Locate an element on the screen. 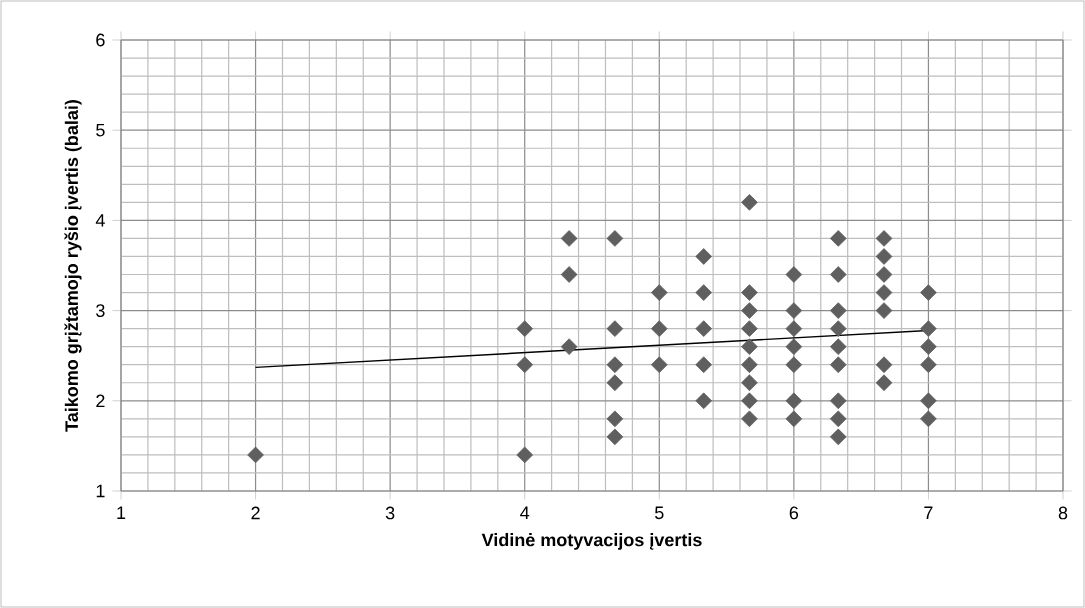 The height and width of the screenshot is (608, 1085). y-tick-label: 5 is located at coordinates (100, 130).